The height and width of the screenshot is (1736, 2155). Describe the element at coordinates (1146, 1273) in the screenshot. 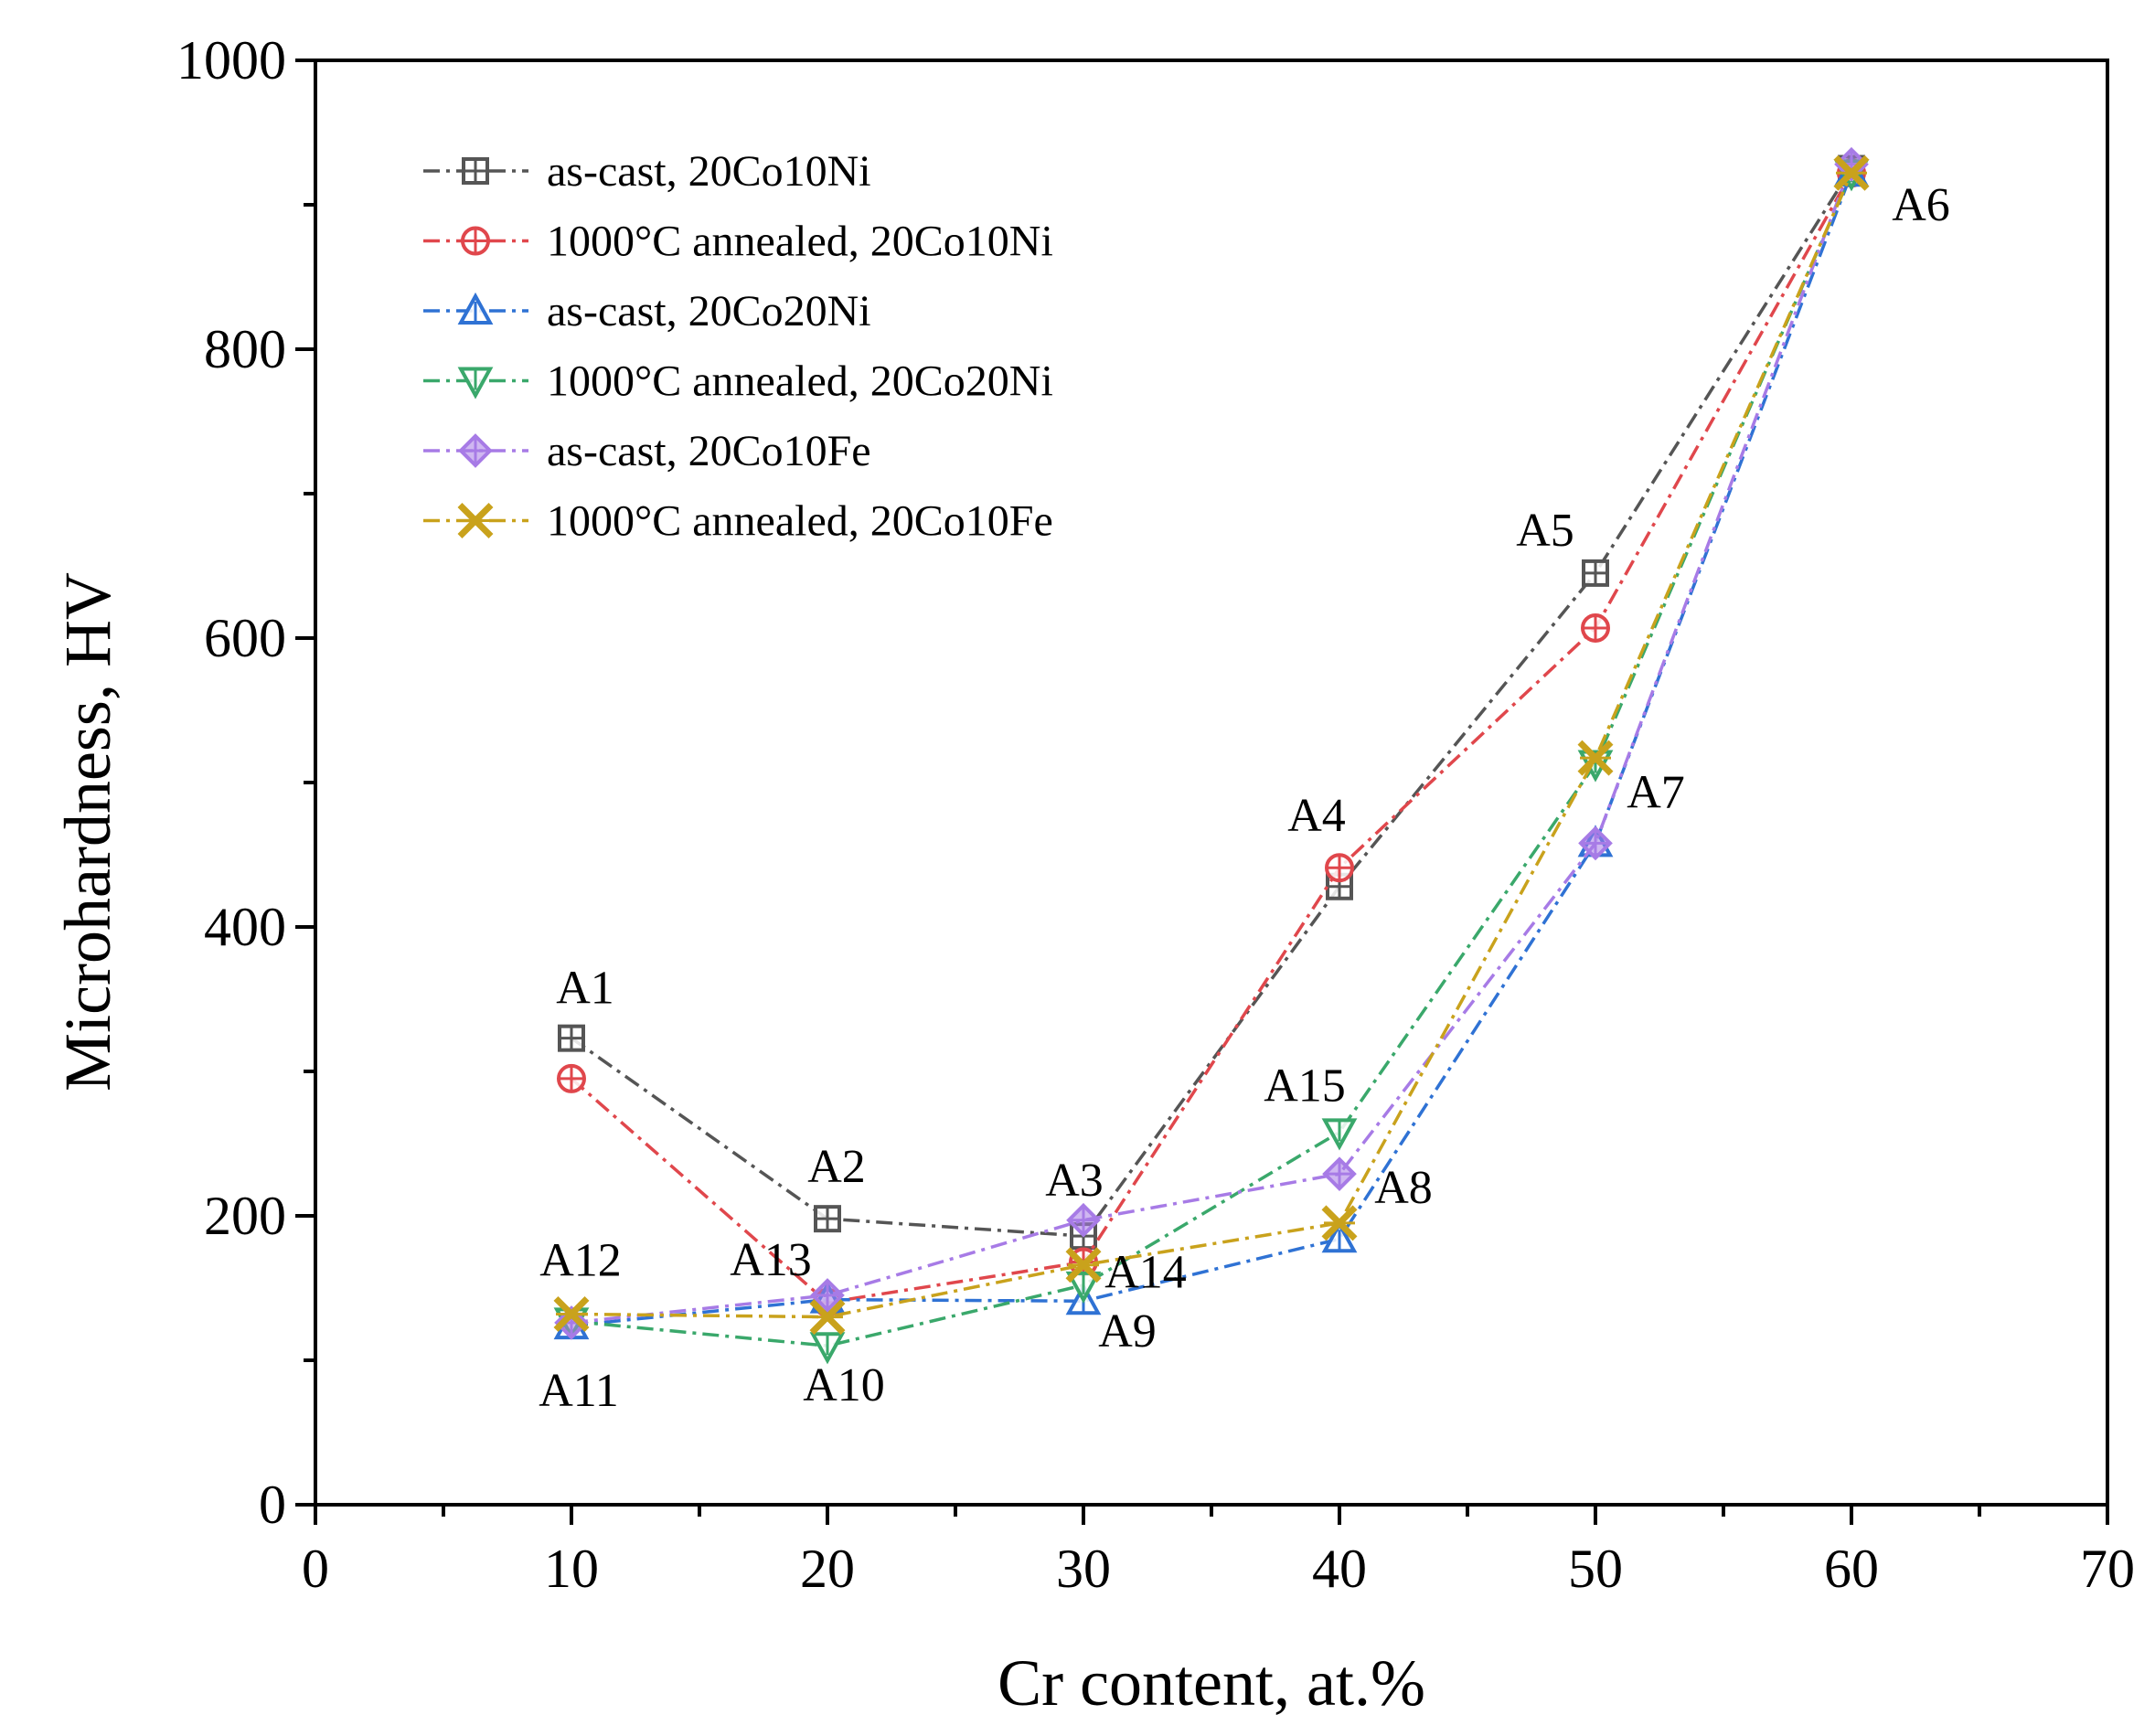

I see `point-label-a14: A14` at that location.